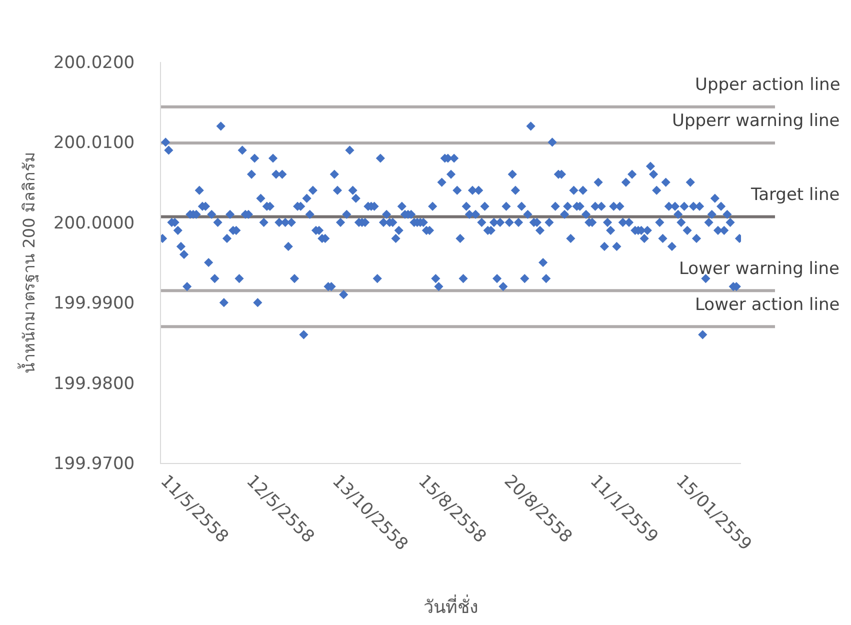 This screenshot has height=625, width=851. Describe the element at coordinates (767, 85) in the screenshot. I see `ref-line-label: Upper action line` at that location.